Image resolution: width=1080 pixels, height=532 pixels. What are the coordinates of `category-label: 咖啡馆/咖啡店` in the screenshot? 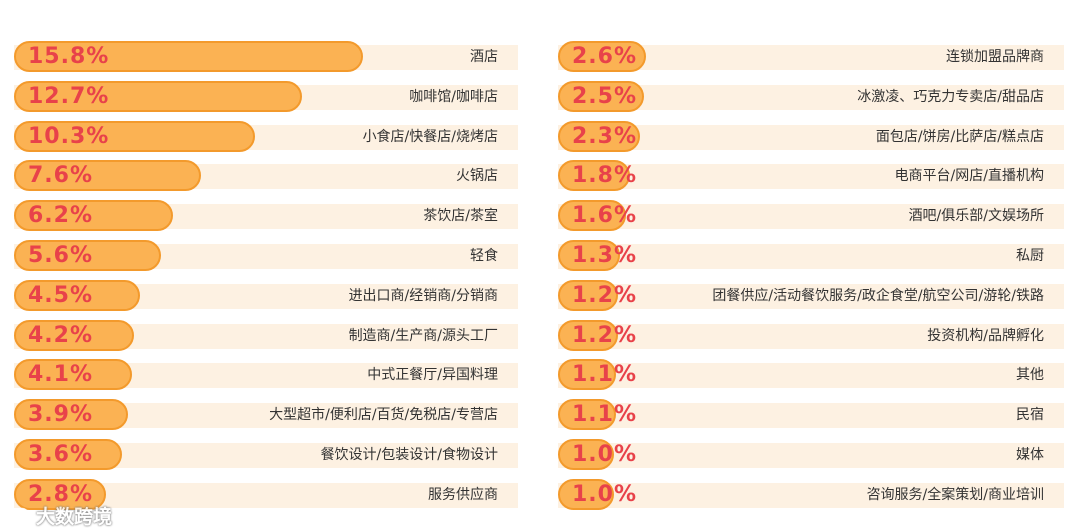 It's located at (453, 96).